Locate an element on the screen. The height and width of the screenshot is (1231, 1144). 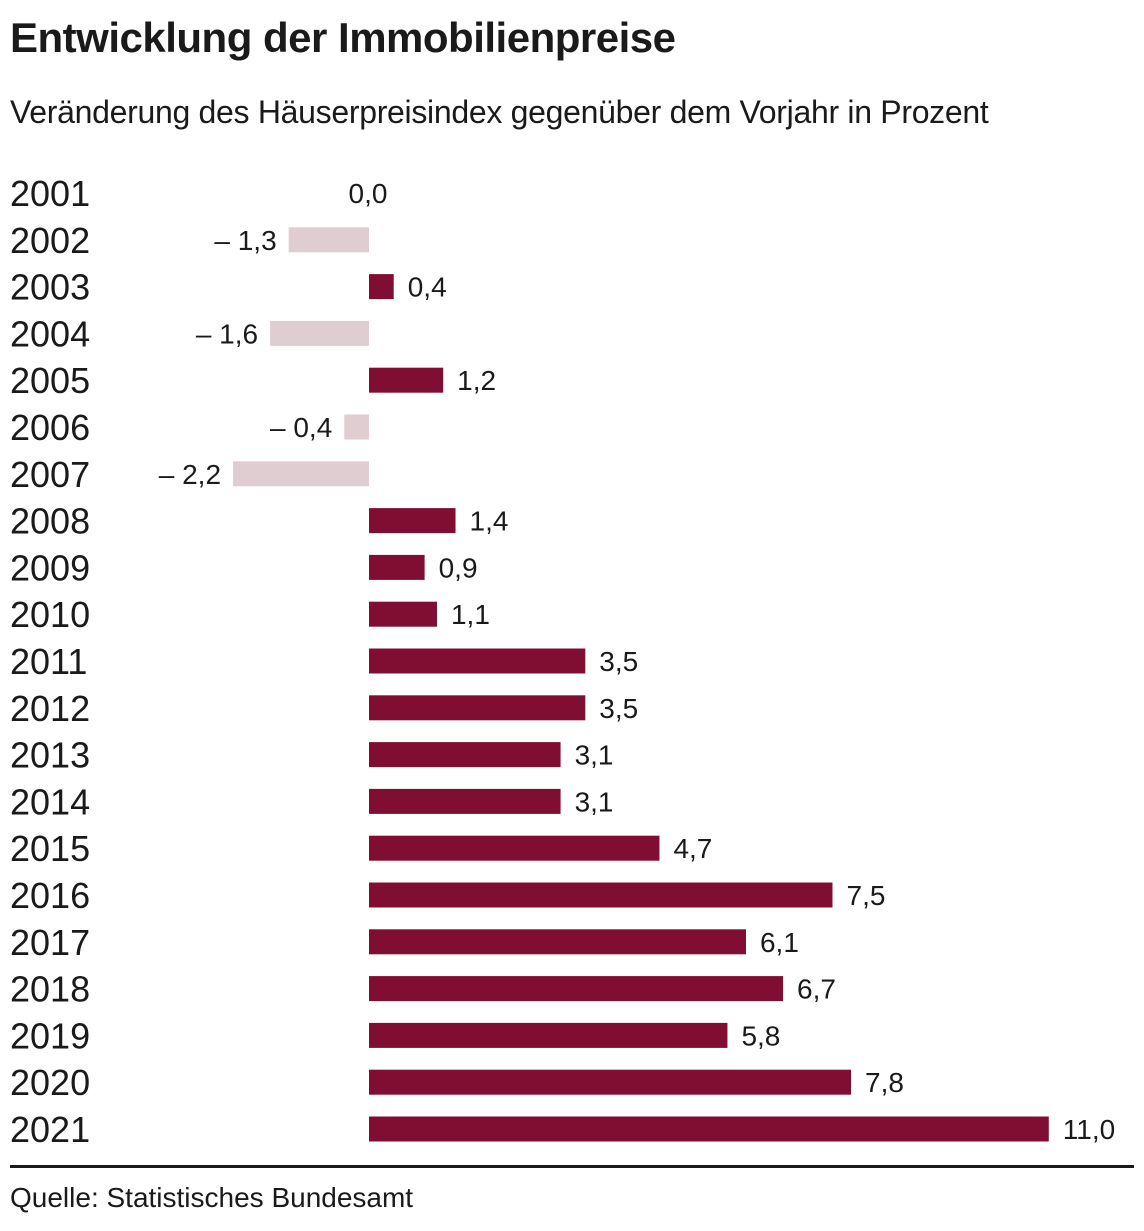
year-label: 2011 is located at coordinates (48, 661).